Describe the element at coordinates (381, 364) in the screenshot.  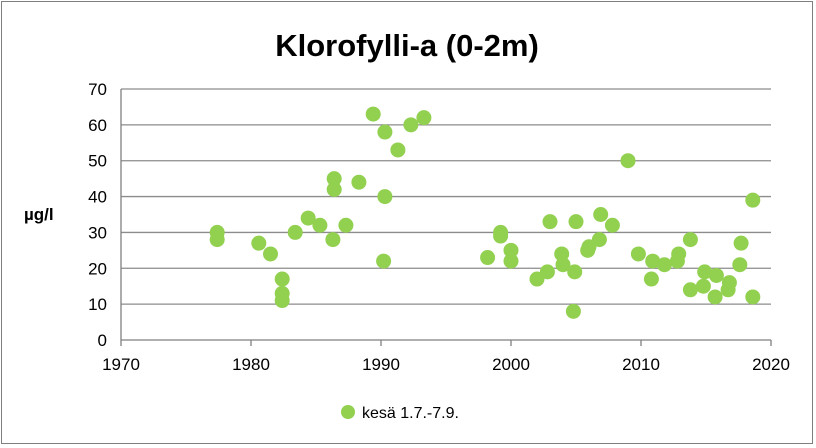
I see `x-tick-label-1990: 1990` at that location.